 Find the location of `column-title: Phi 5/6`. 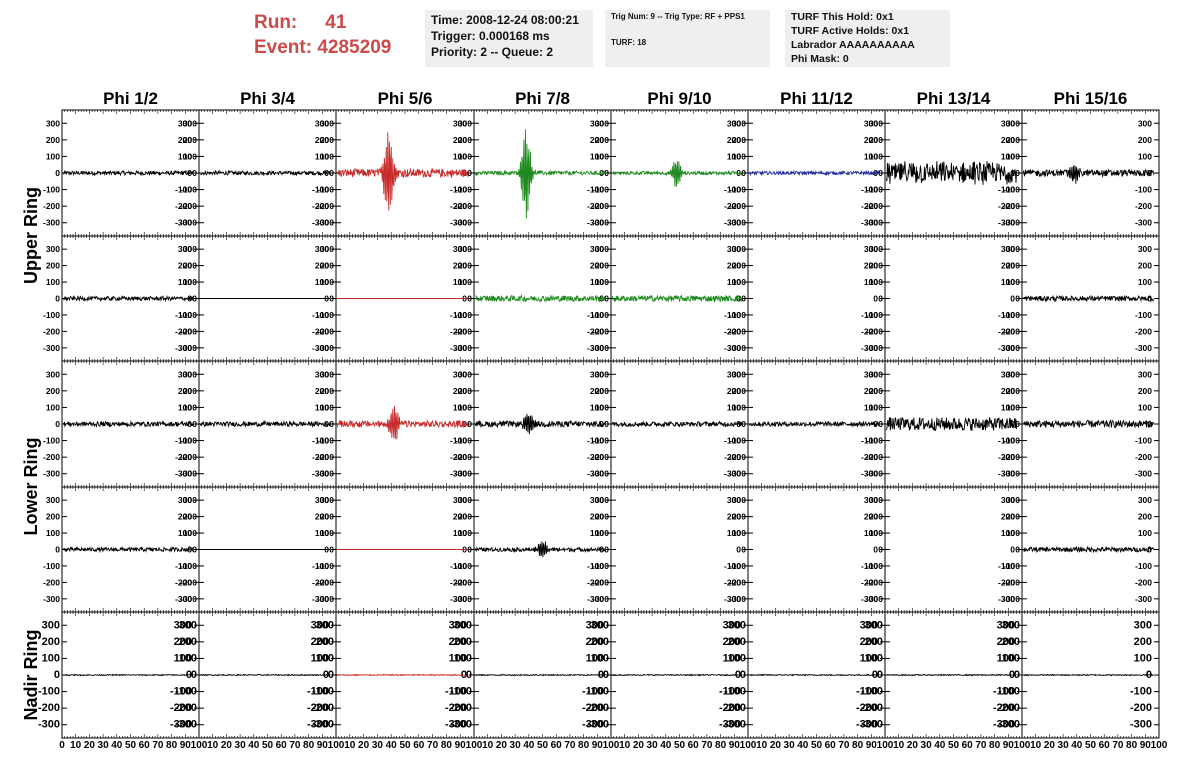

column-title: Phi 5/6 is located at coordinates (405, 98).